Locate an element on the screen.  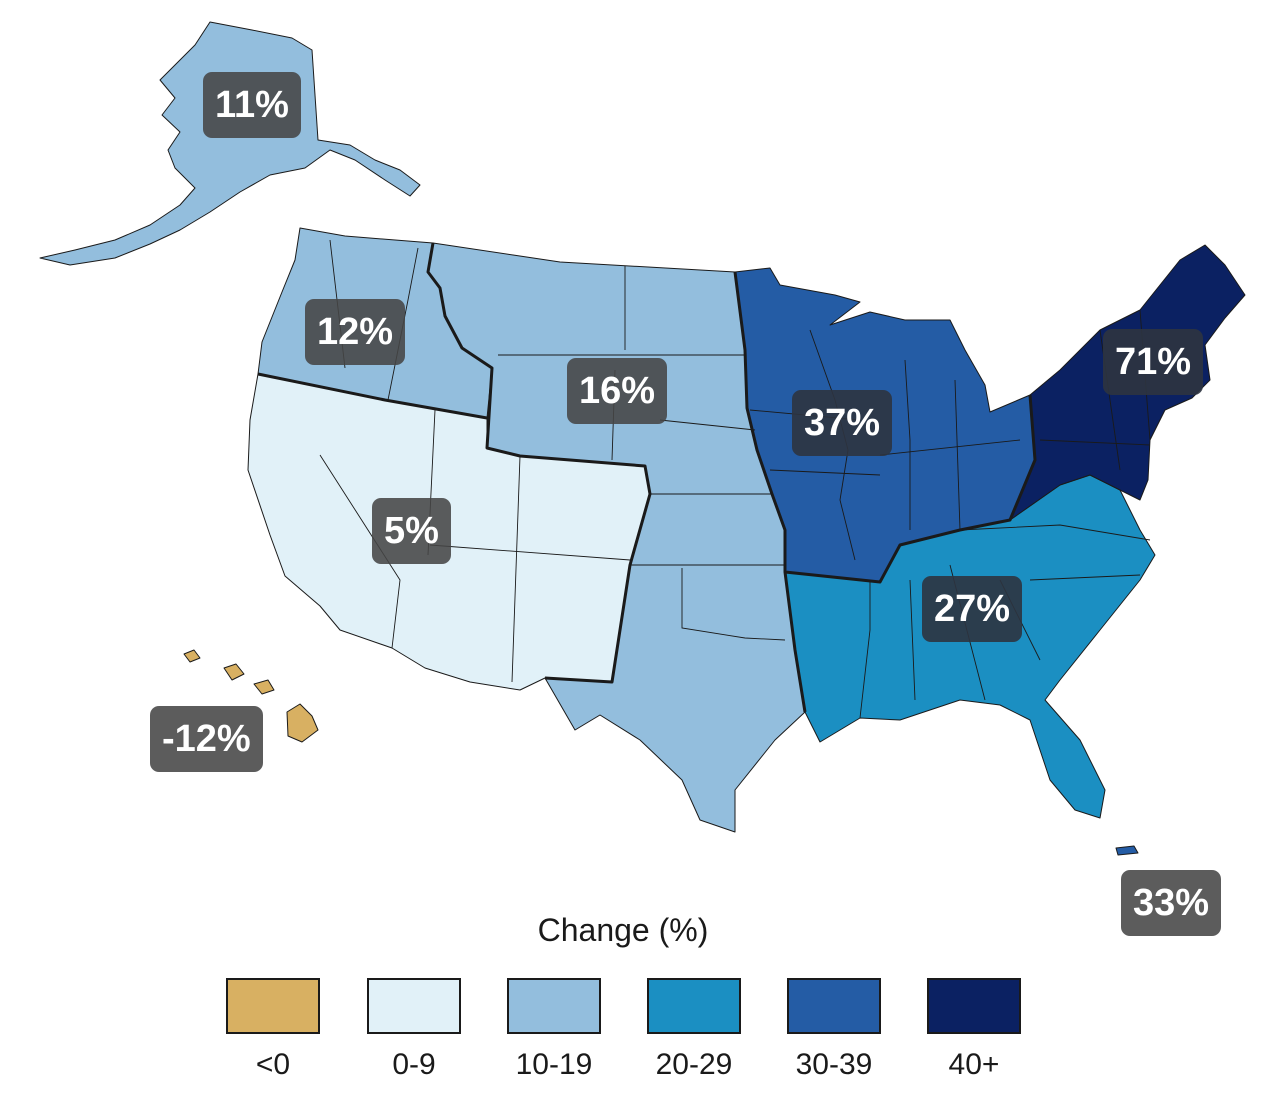
legend-swatch-below-zero is located at coordinates (273, 1006).